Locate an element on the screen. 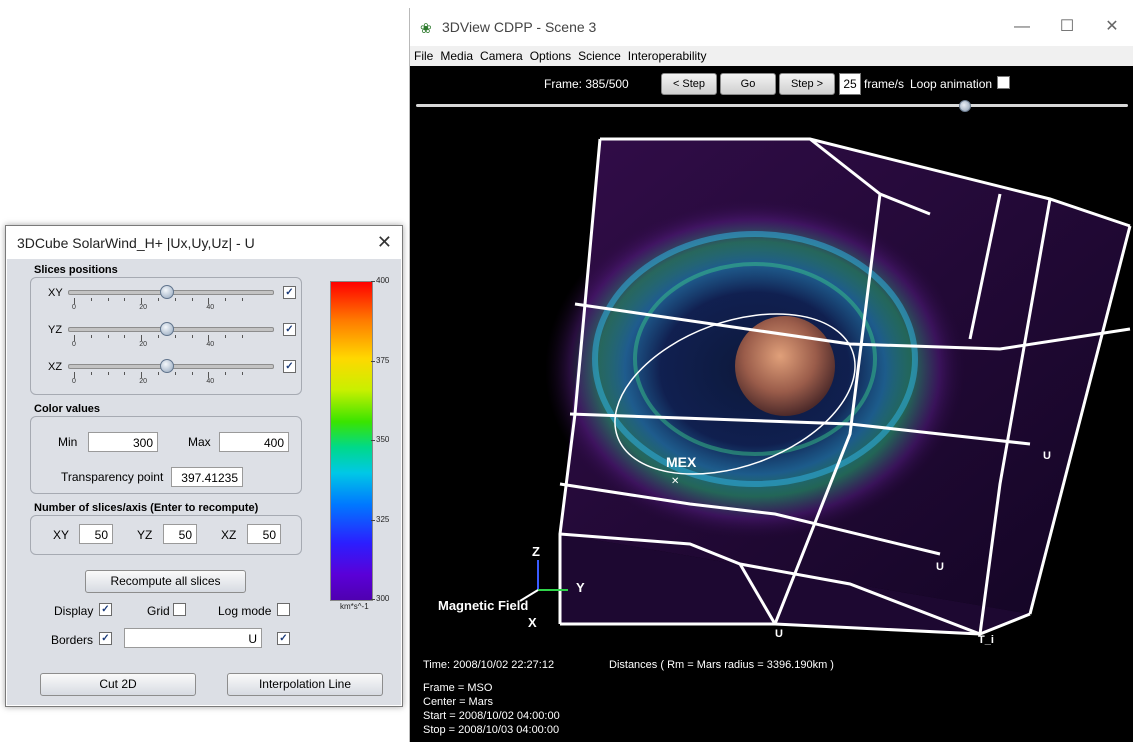 This screenshot has height=742, width=1133. mex-marker: ✕ is located at coordinates (675, 481).